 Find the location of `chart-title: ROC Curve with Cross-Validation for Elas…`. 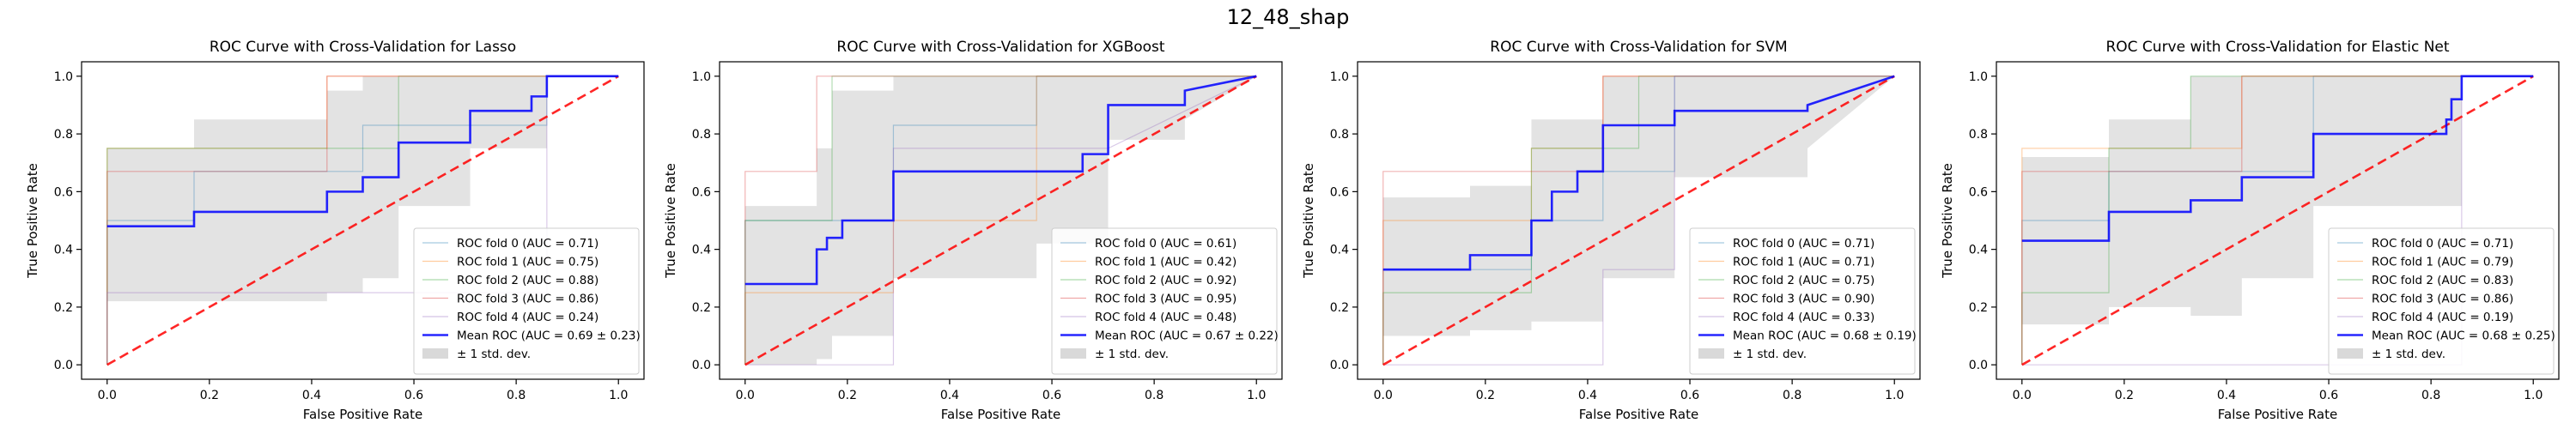

chart-title: ROC Curve with Cross-Validation for Elas… is located at coordinates (2277, 47).